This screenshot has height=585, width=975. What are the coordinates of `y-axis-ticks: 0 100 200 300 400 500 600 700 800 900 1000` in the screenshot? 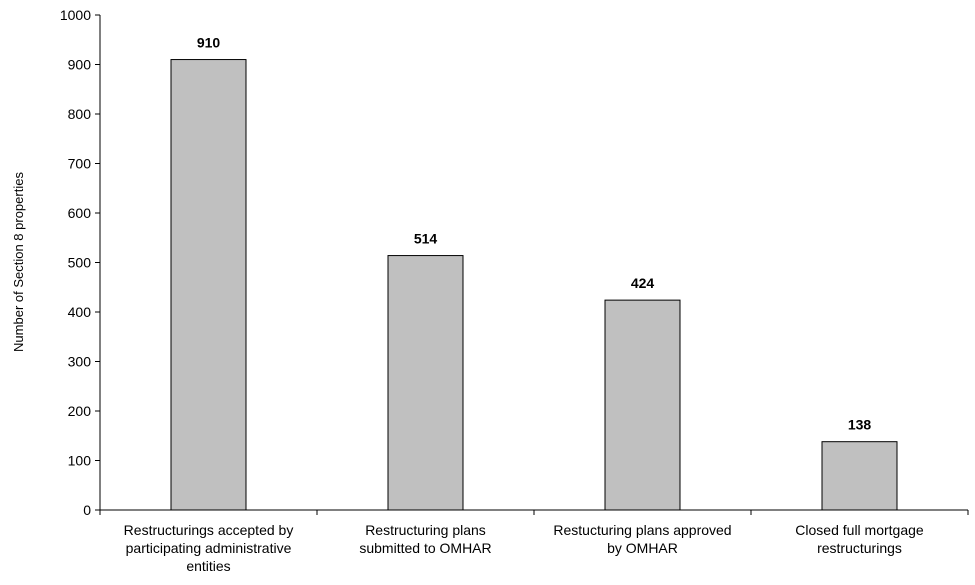 It's located at (80, 262).